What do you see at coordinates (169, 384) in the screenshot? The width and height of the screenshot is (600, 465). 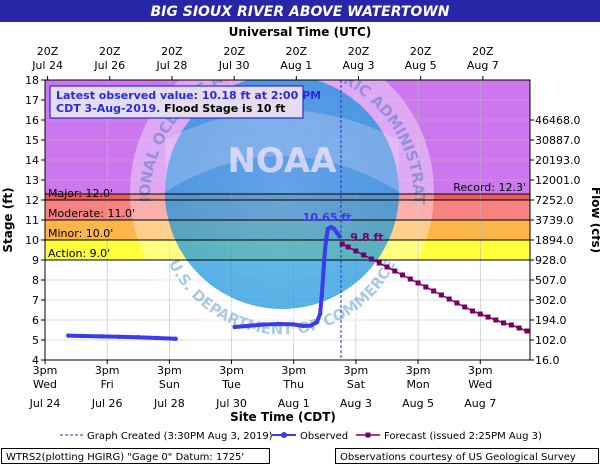 I see `bottom-tick-day-2: Sun` at bounding box center [169, 384].